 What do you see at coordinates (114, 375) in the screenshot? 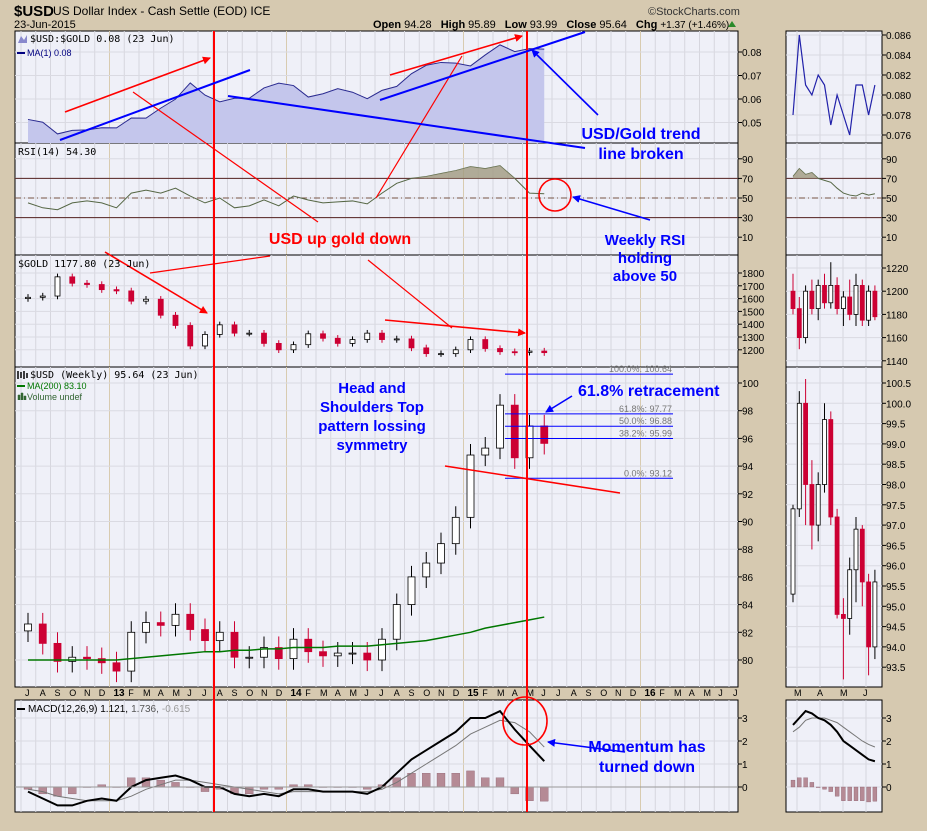
I see `legend-usd: $USD (Weekly) 95.64 (23 Jun)` at bounding box center [114, 375].